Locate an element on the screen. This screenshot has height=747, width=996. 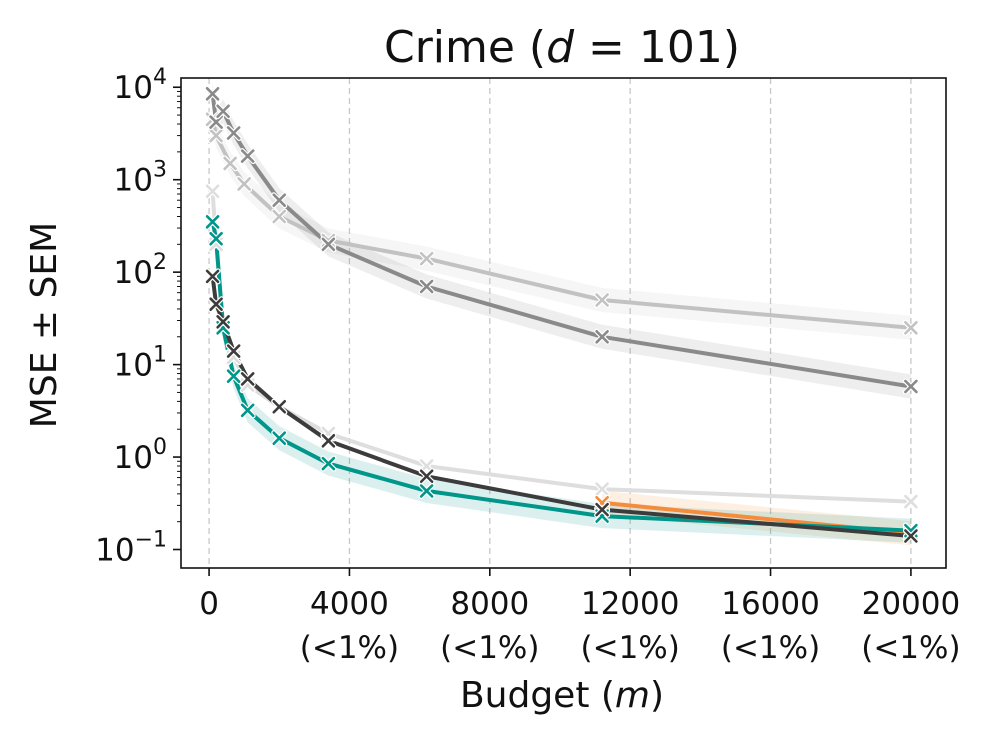
y-tick-label: 10³ is located at coordinates (140, 178).